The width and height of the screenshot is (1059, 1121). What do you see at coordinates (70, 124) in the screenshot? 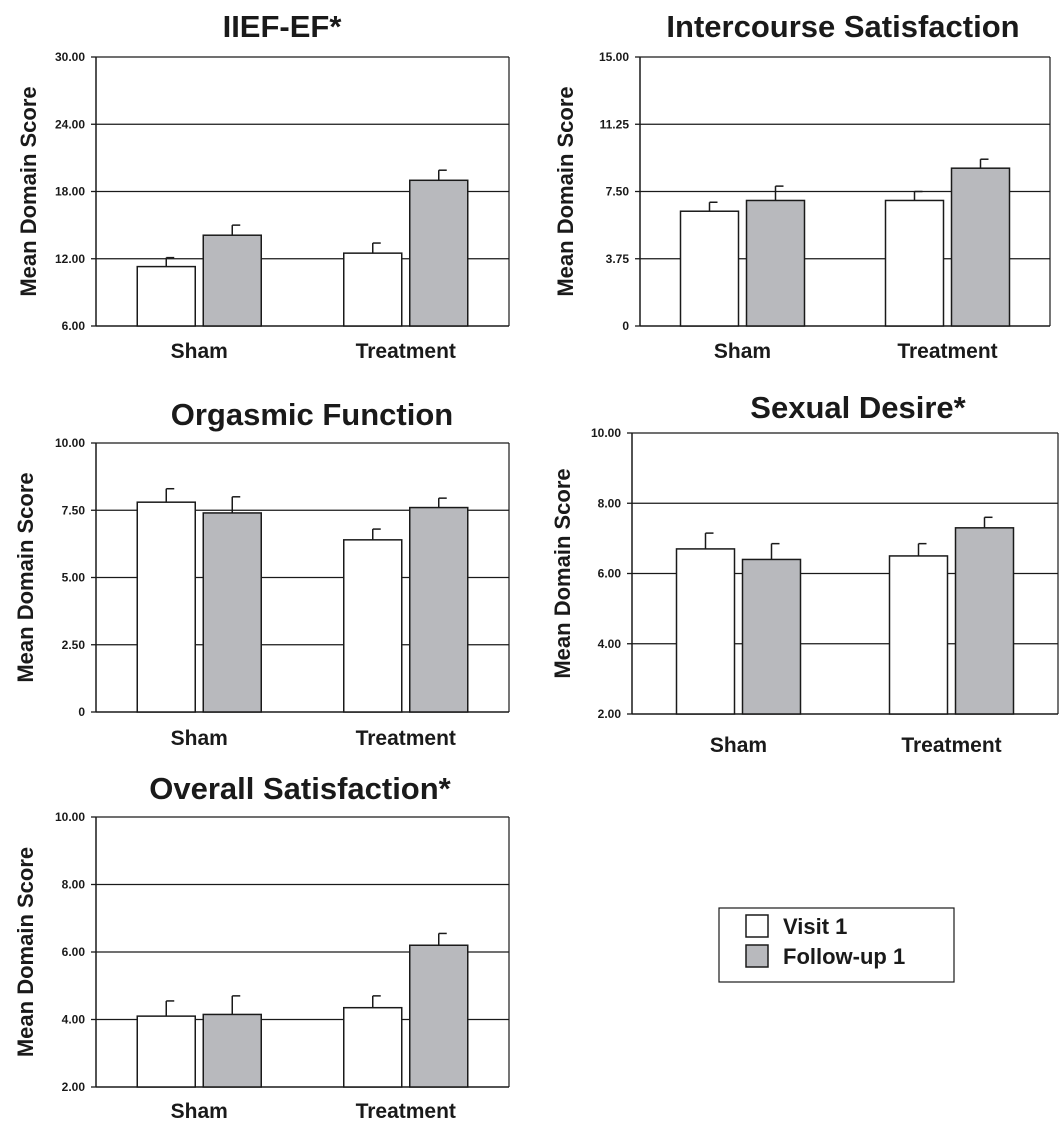
I see `y-tick-label: 24.00` at bounding box center [70, 124].